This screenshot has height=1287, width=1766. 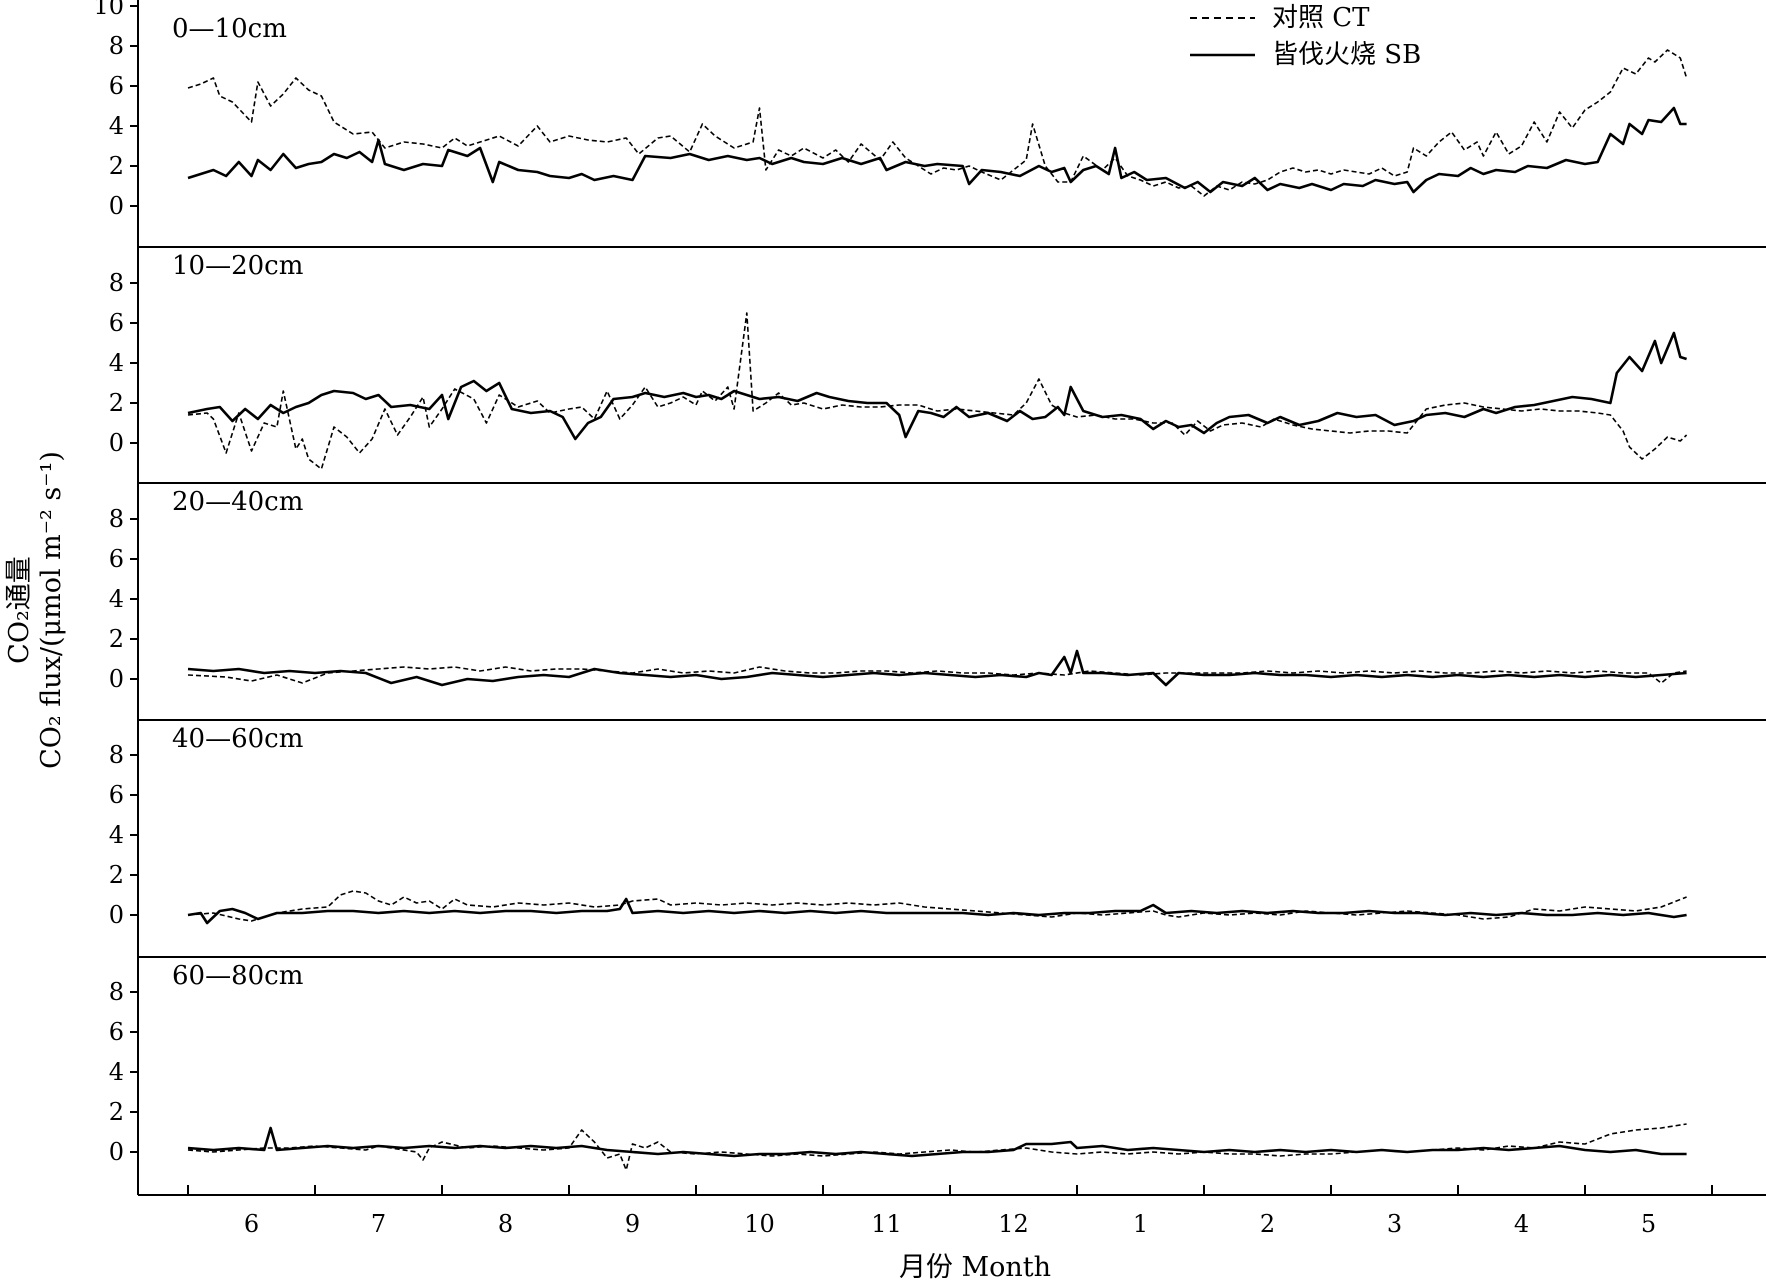 I want to click on x-tick-label: 3, so click(x=1394, y=1224).